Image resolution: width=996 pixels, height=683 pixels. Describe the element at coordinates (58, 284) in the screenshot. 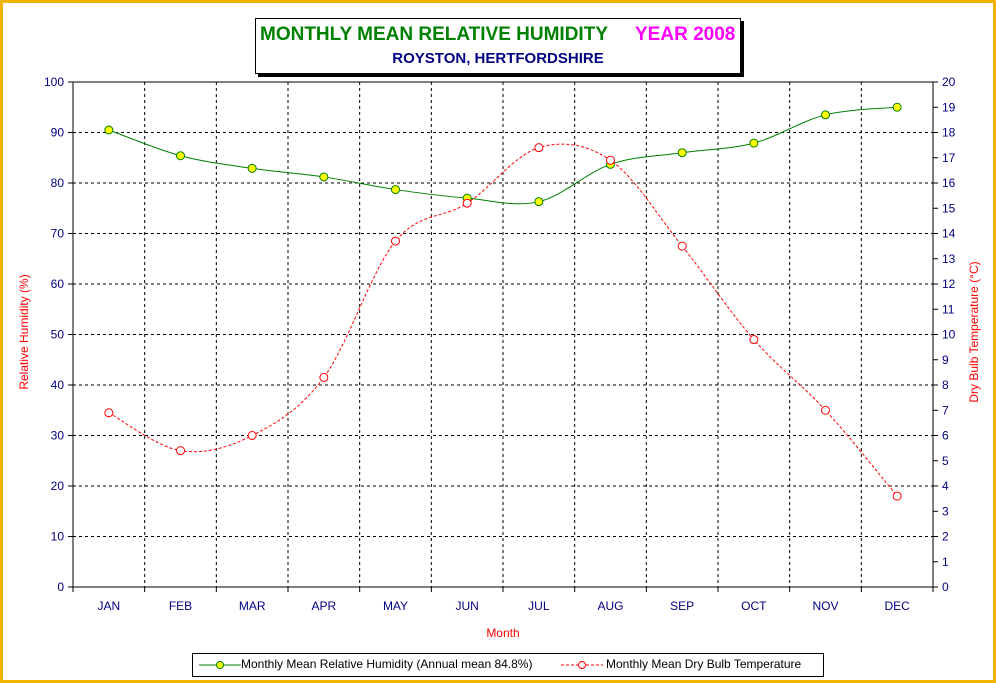

I see `left-tick-label: 60` at that location.